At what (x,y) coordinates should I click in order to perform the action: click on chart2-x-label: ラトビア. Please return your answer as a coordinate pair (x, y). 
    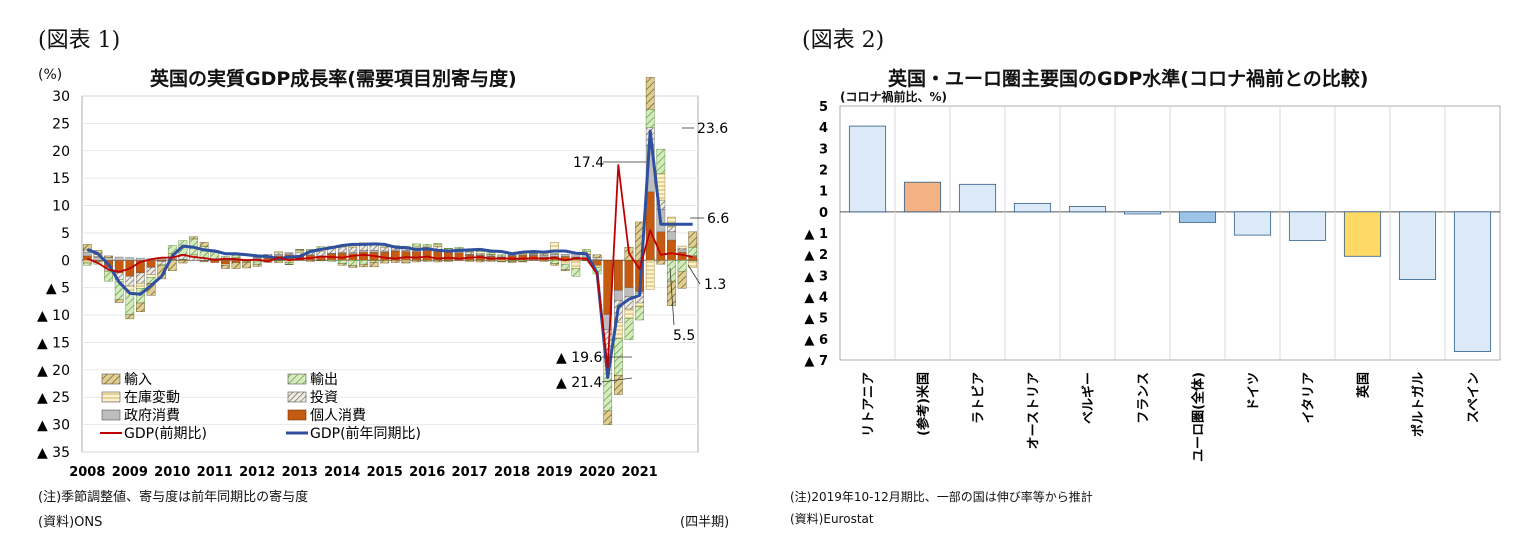
    Looking at the image, I should click on (979, 398).